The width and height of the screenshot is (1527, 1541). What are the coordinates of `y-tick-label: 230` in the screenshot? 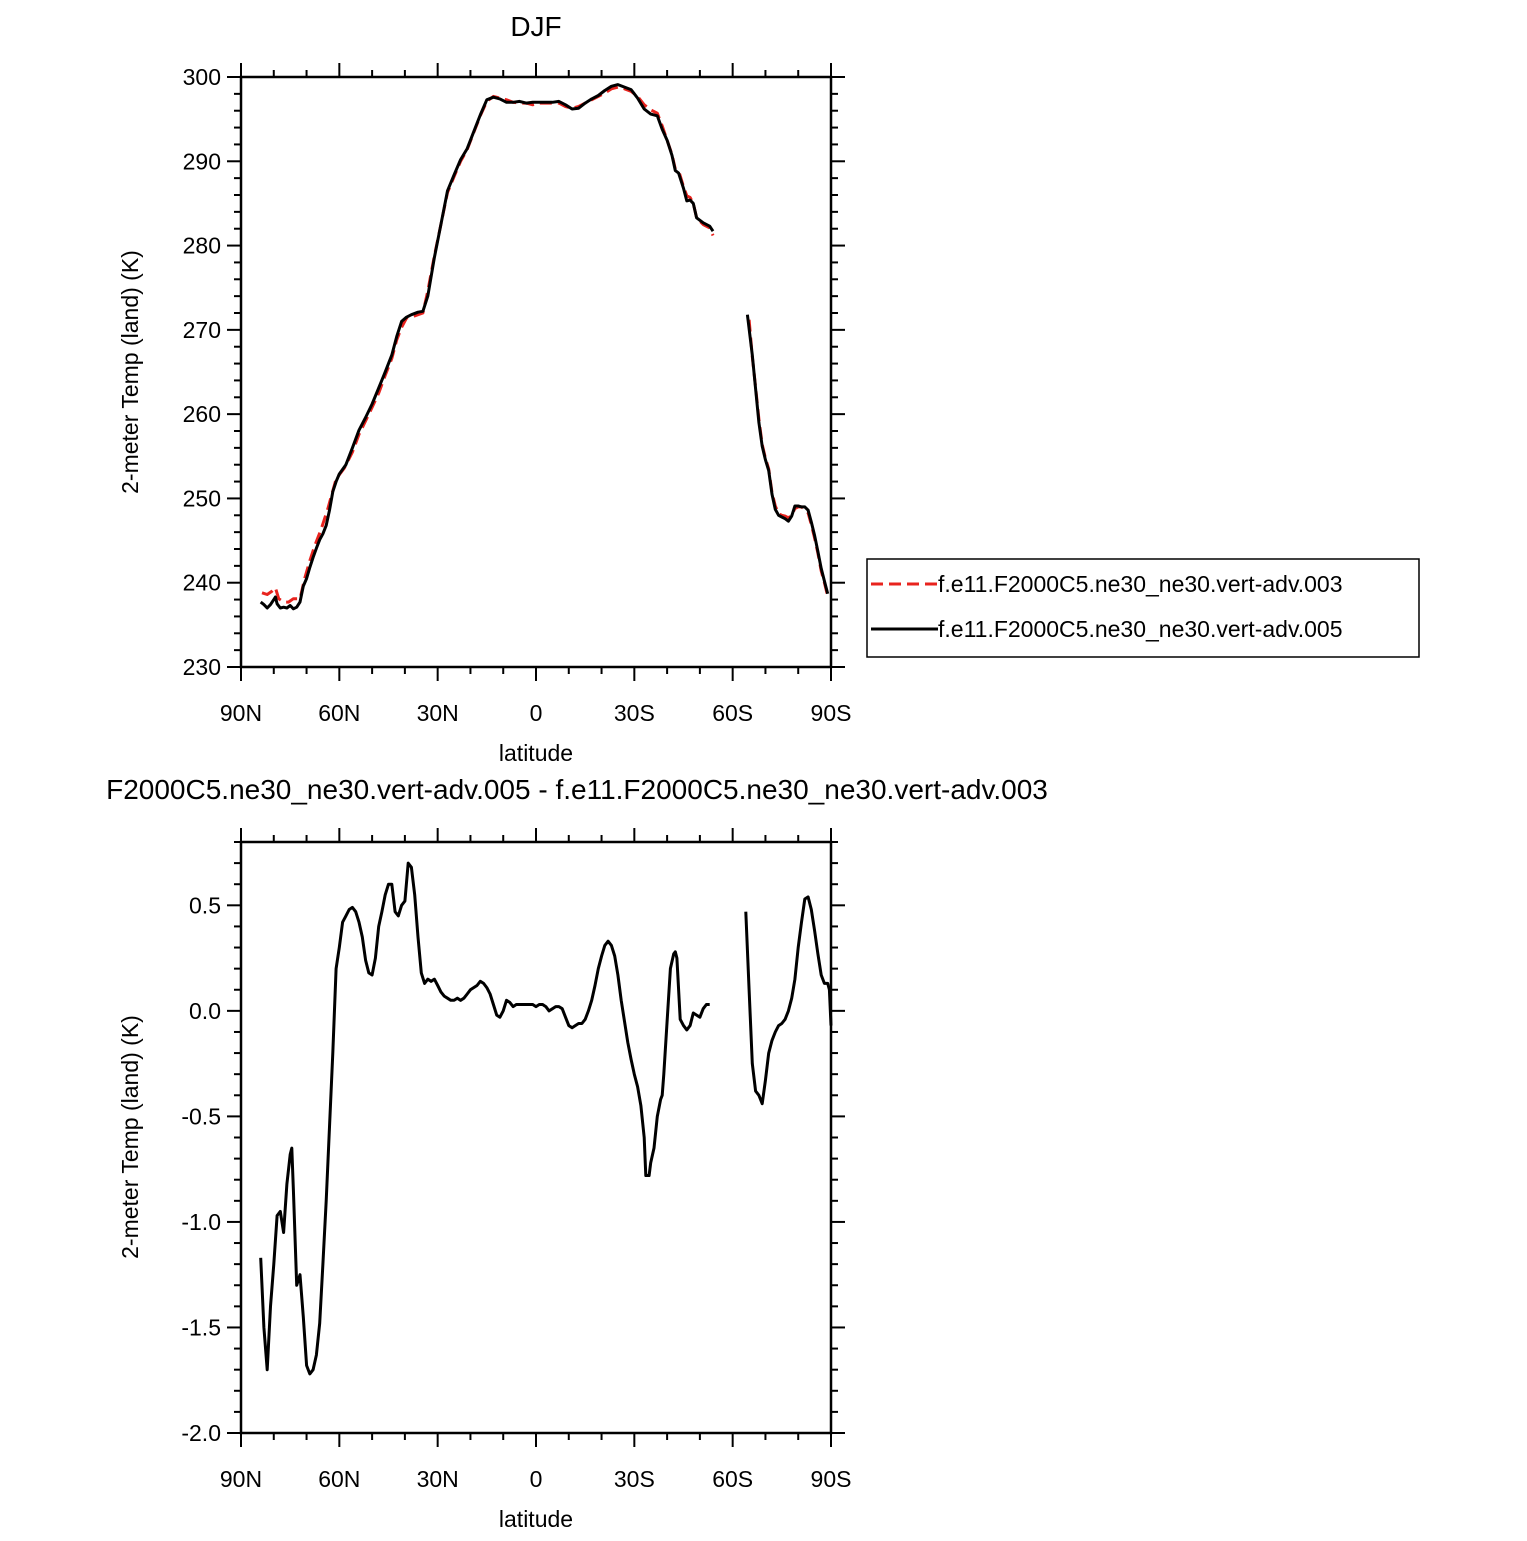 It's located at (202, 667).